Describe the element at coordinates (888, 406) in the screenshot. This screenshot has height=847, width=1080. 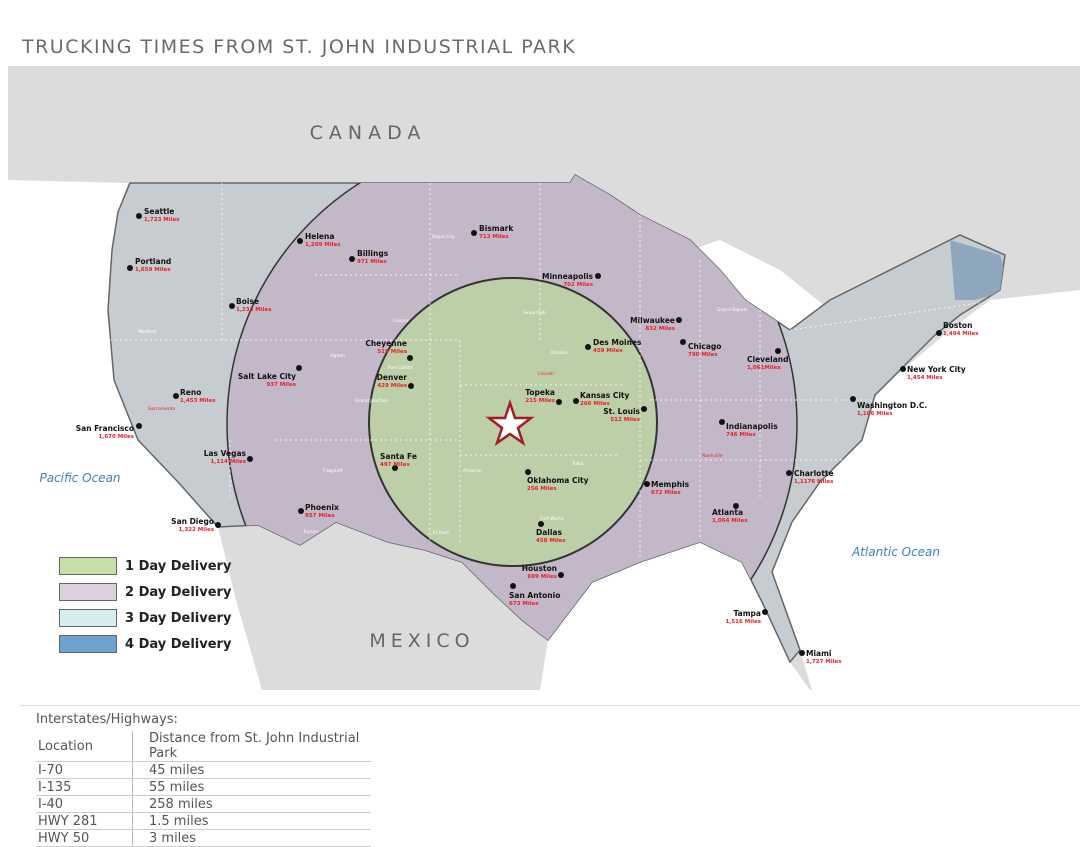
I see `city-marker: Washington D.C.1,186 Miles` at that location.